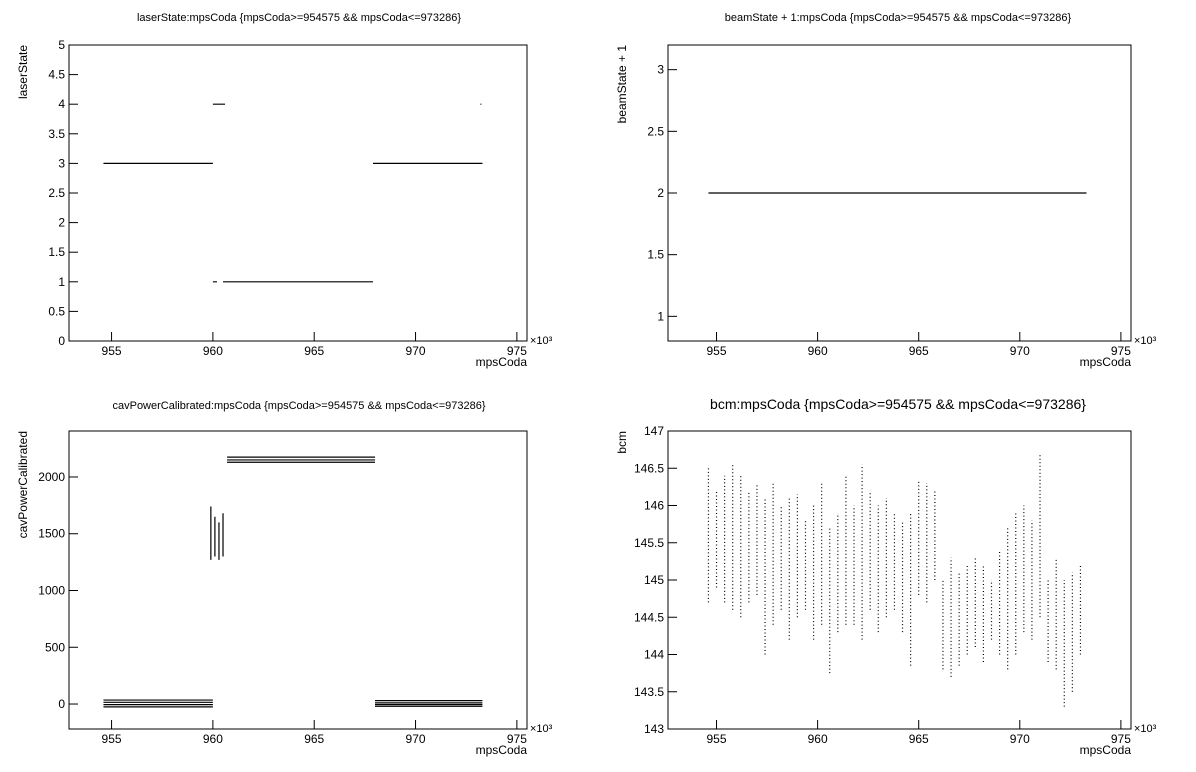  I want to click on y-tick-label: 500, so click(55, 647).